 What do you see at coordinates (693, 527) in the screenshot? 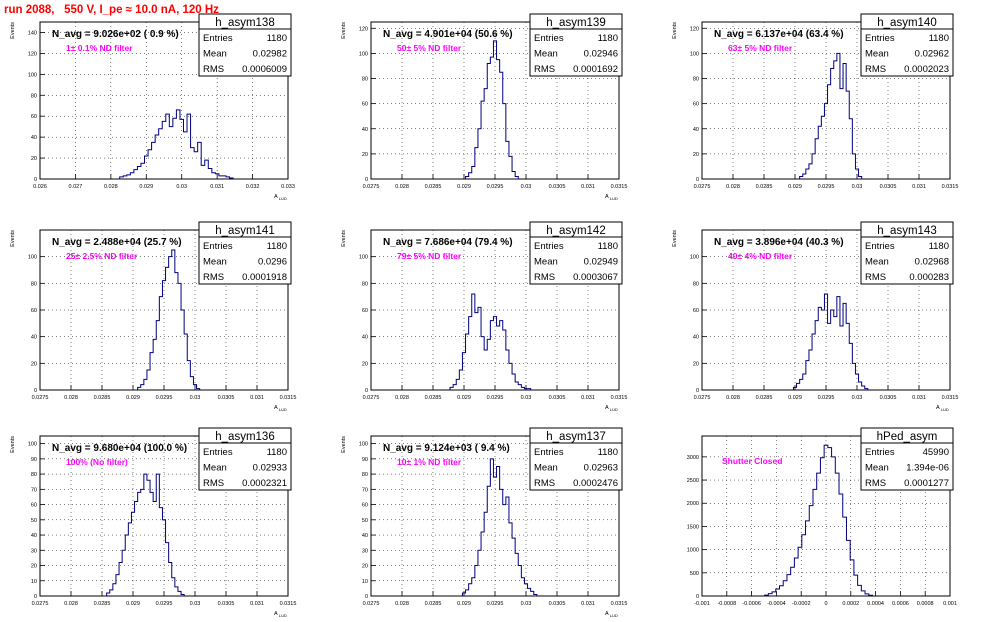
I see `y-tick-label: 1500` at bounding box center [693, 527].